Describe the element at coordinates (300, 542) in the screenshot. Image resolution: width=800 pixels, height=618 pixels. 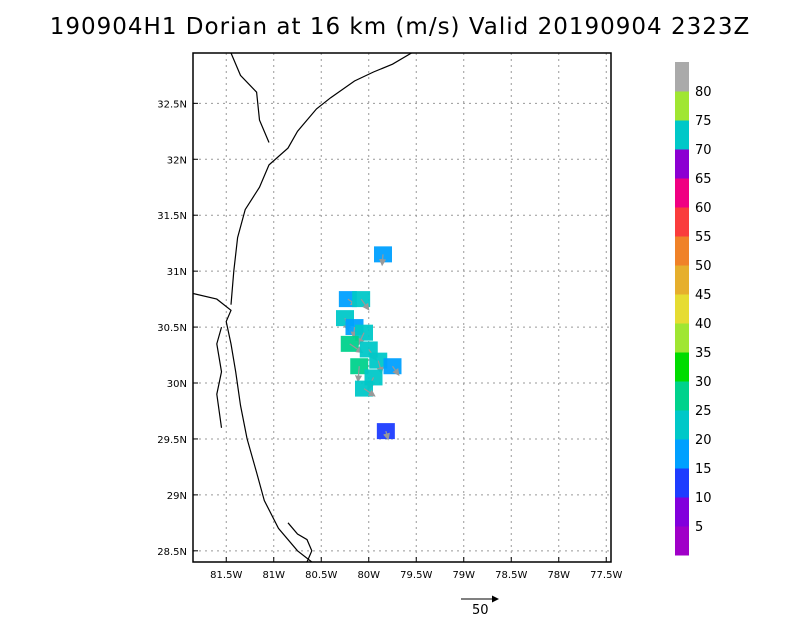
I see `coastline-cape-outline` at that location.